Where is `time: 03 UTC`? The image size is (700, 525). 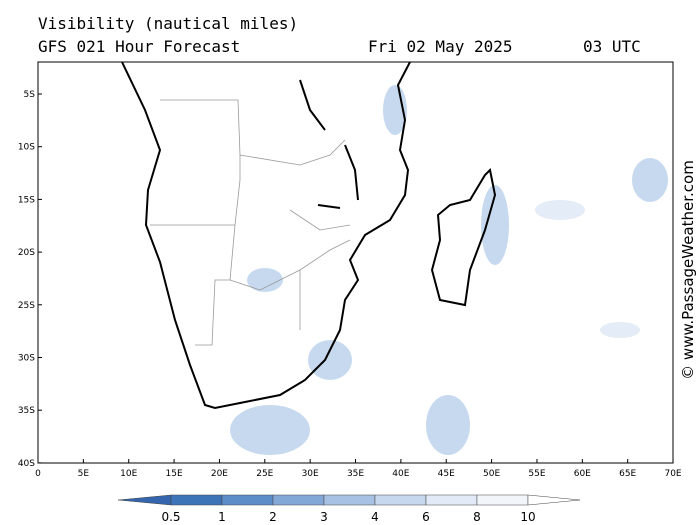
time: 03 UTC is located at coordinates (612, 46).